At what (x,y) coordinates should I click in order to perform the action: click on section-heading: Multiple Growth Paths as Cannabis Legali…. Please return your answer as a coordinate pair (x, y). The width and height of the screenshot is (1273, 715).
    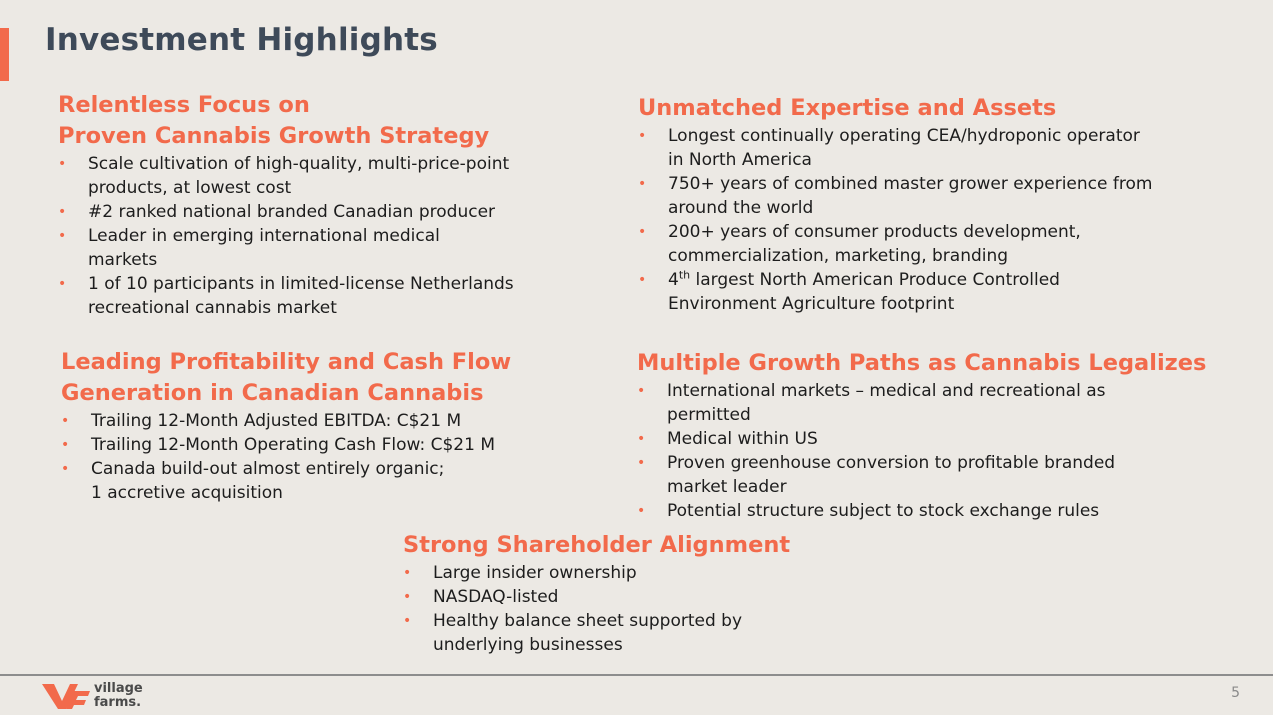
    Looking at the image, I should click on (921, 363).